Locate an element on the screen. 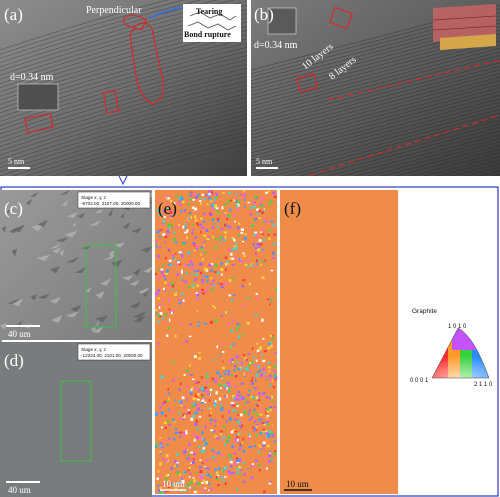  panel-b-label: (b) is located at coordinates (264, 14).